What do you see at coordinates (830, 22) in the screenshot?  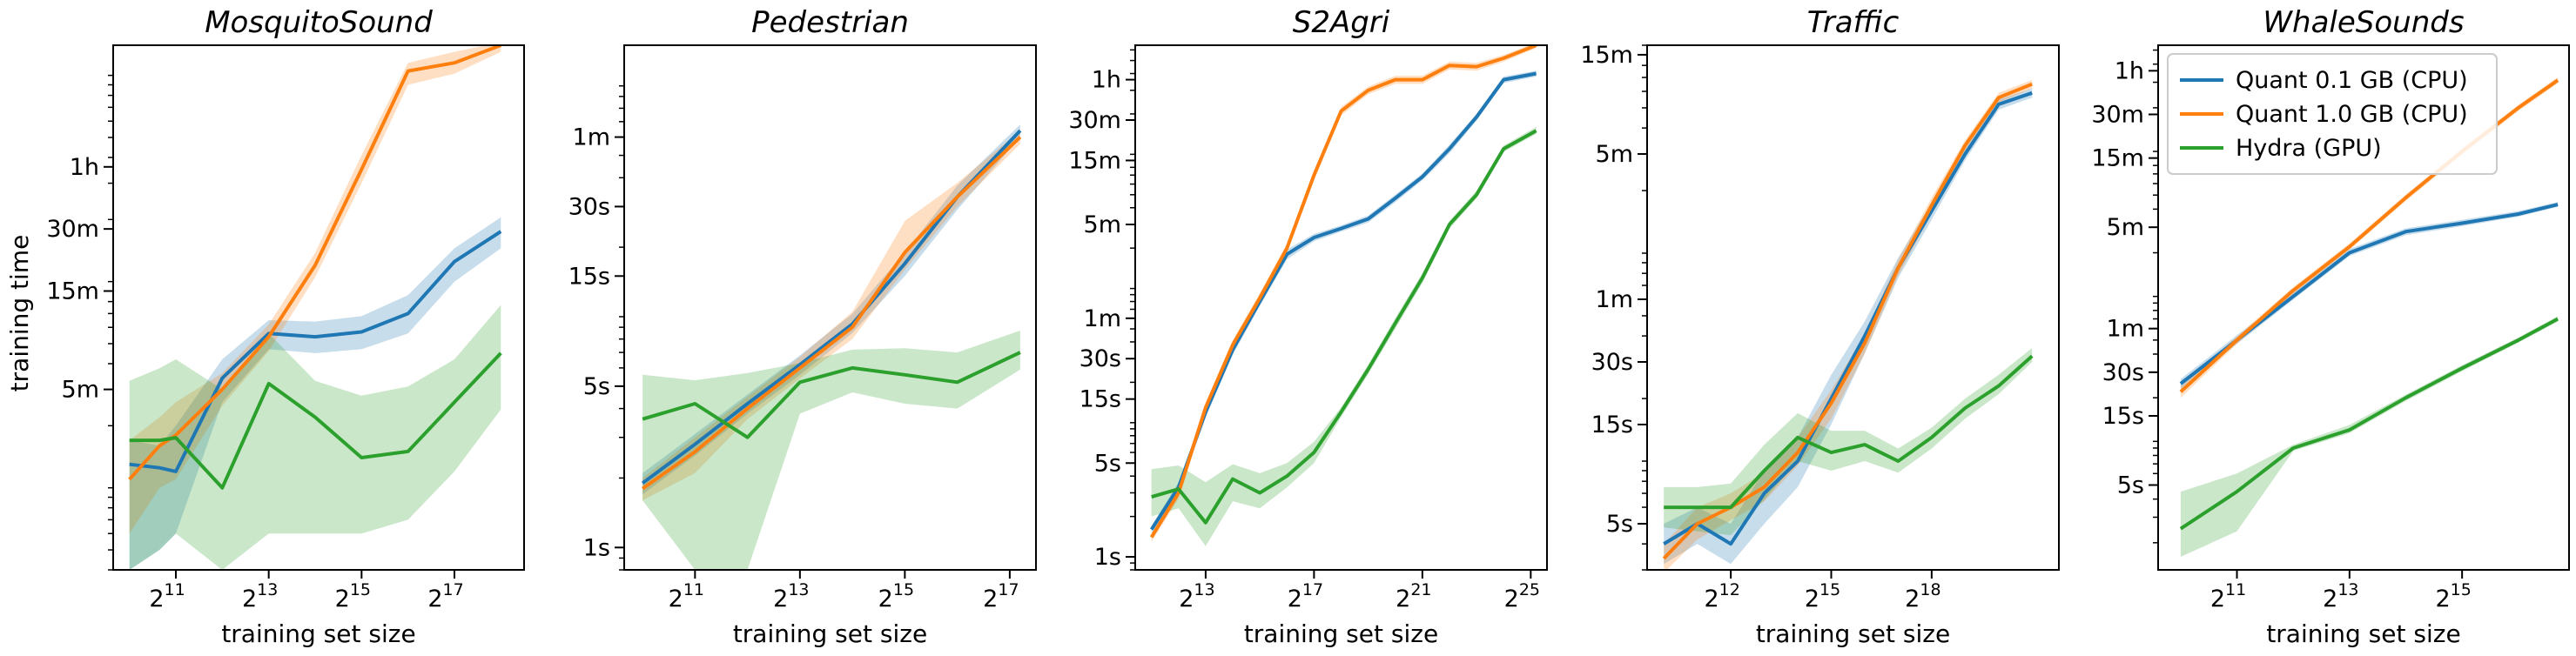 I see `panel-title: Pedestrian` at bounding box center [830, 22].